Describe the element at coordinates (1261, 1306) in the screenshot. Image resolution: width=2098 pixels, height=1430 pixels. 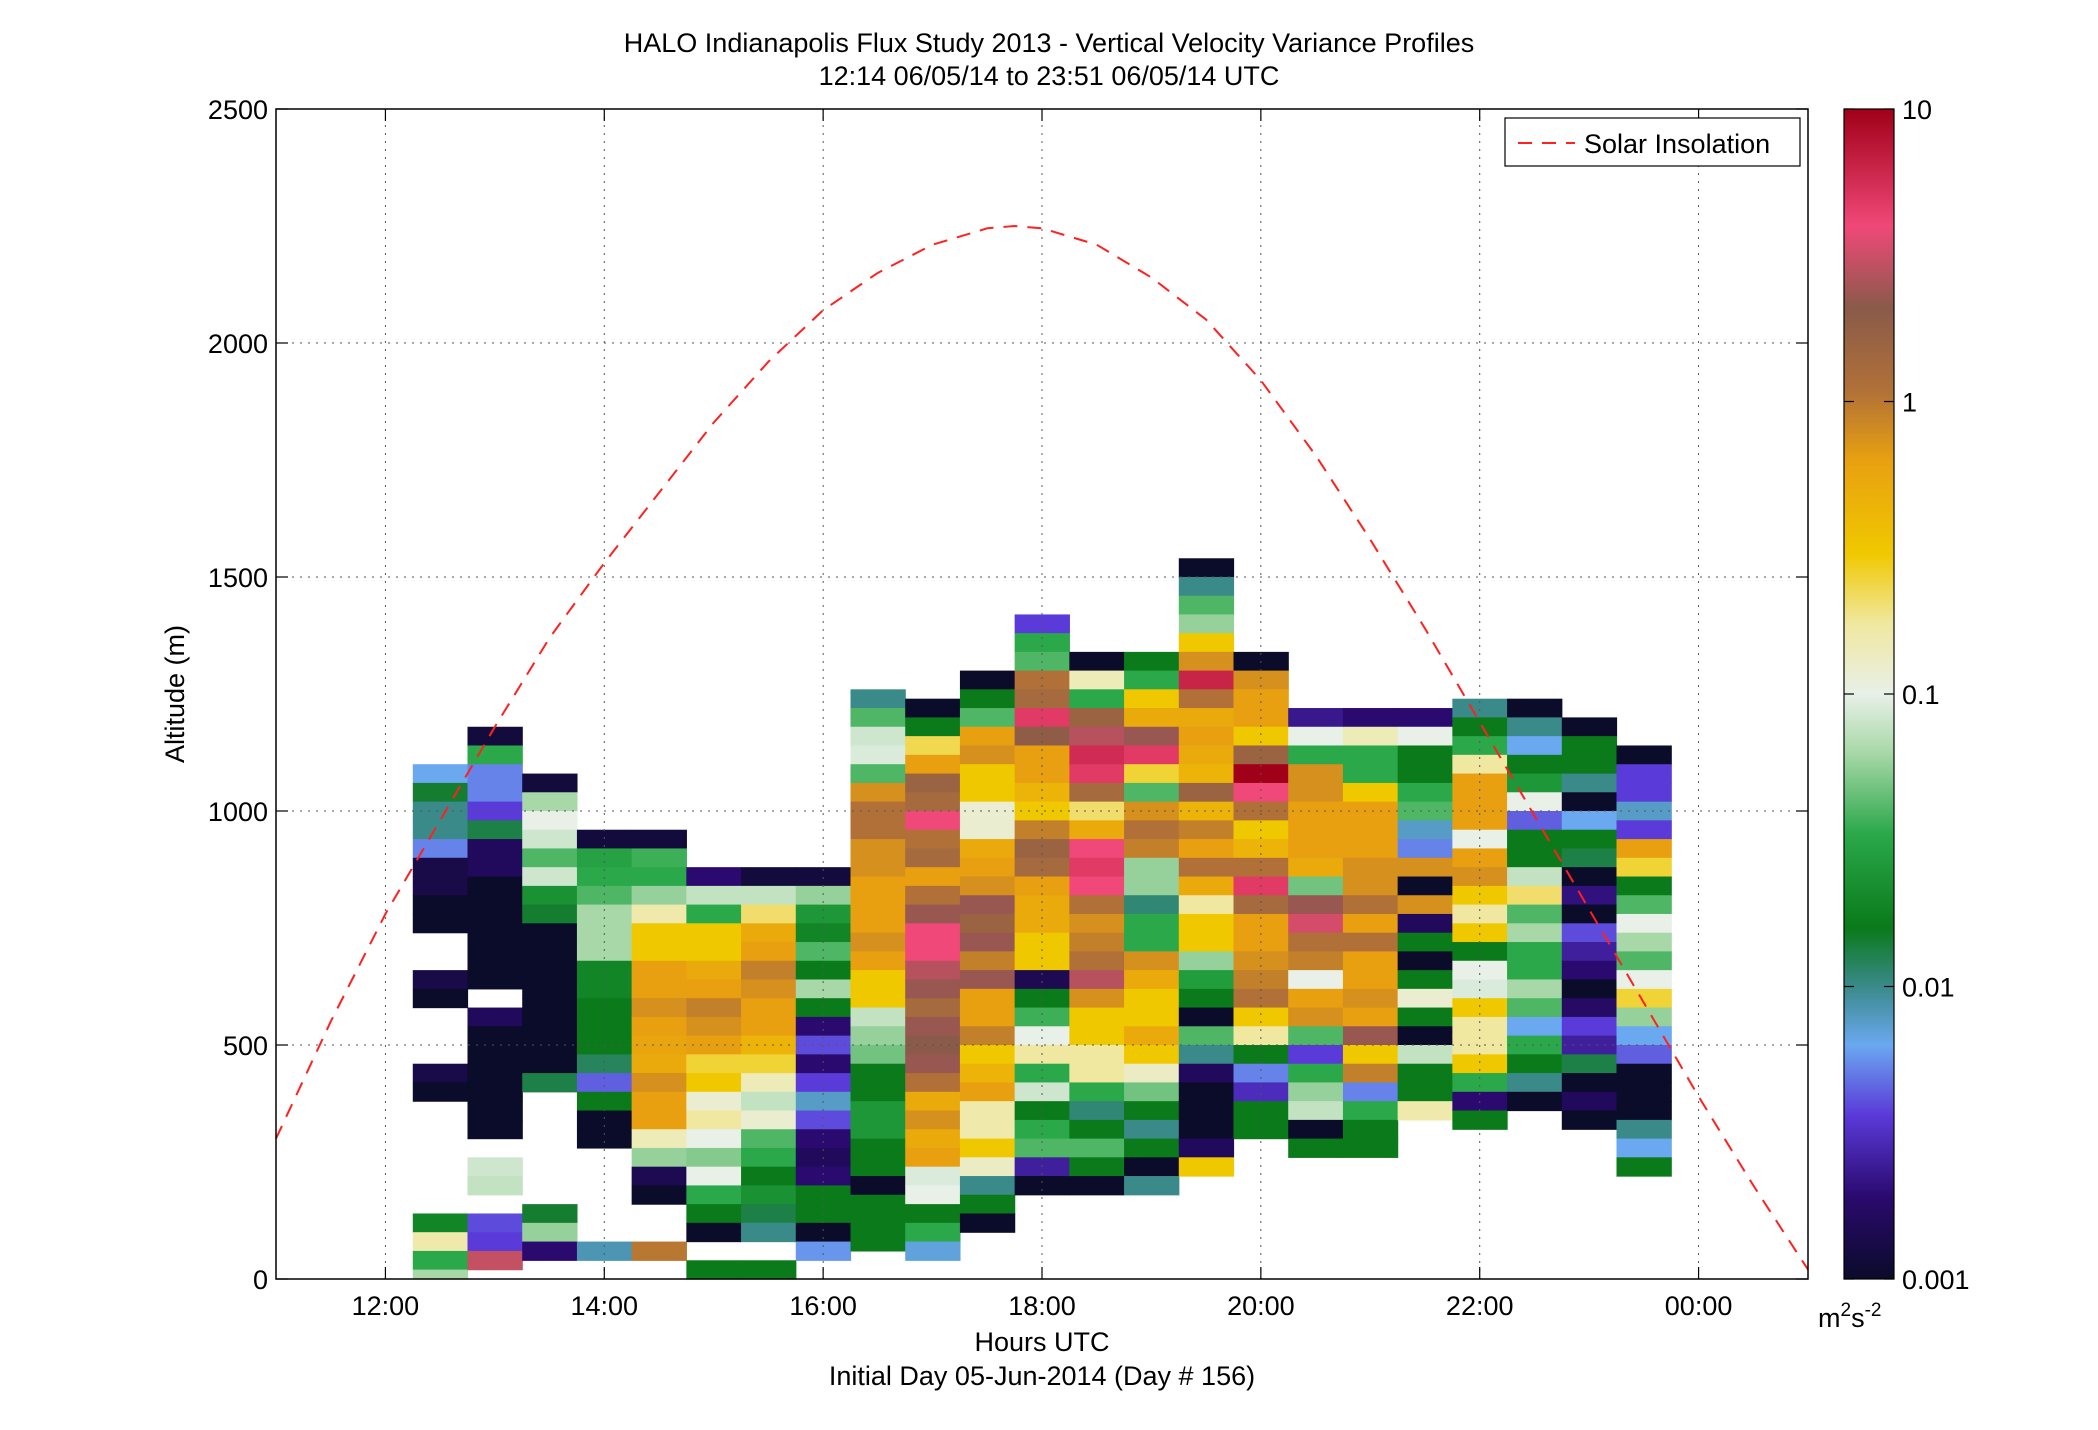
I see `x-tick-label: 20:00` at that location.